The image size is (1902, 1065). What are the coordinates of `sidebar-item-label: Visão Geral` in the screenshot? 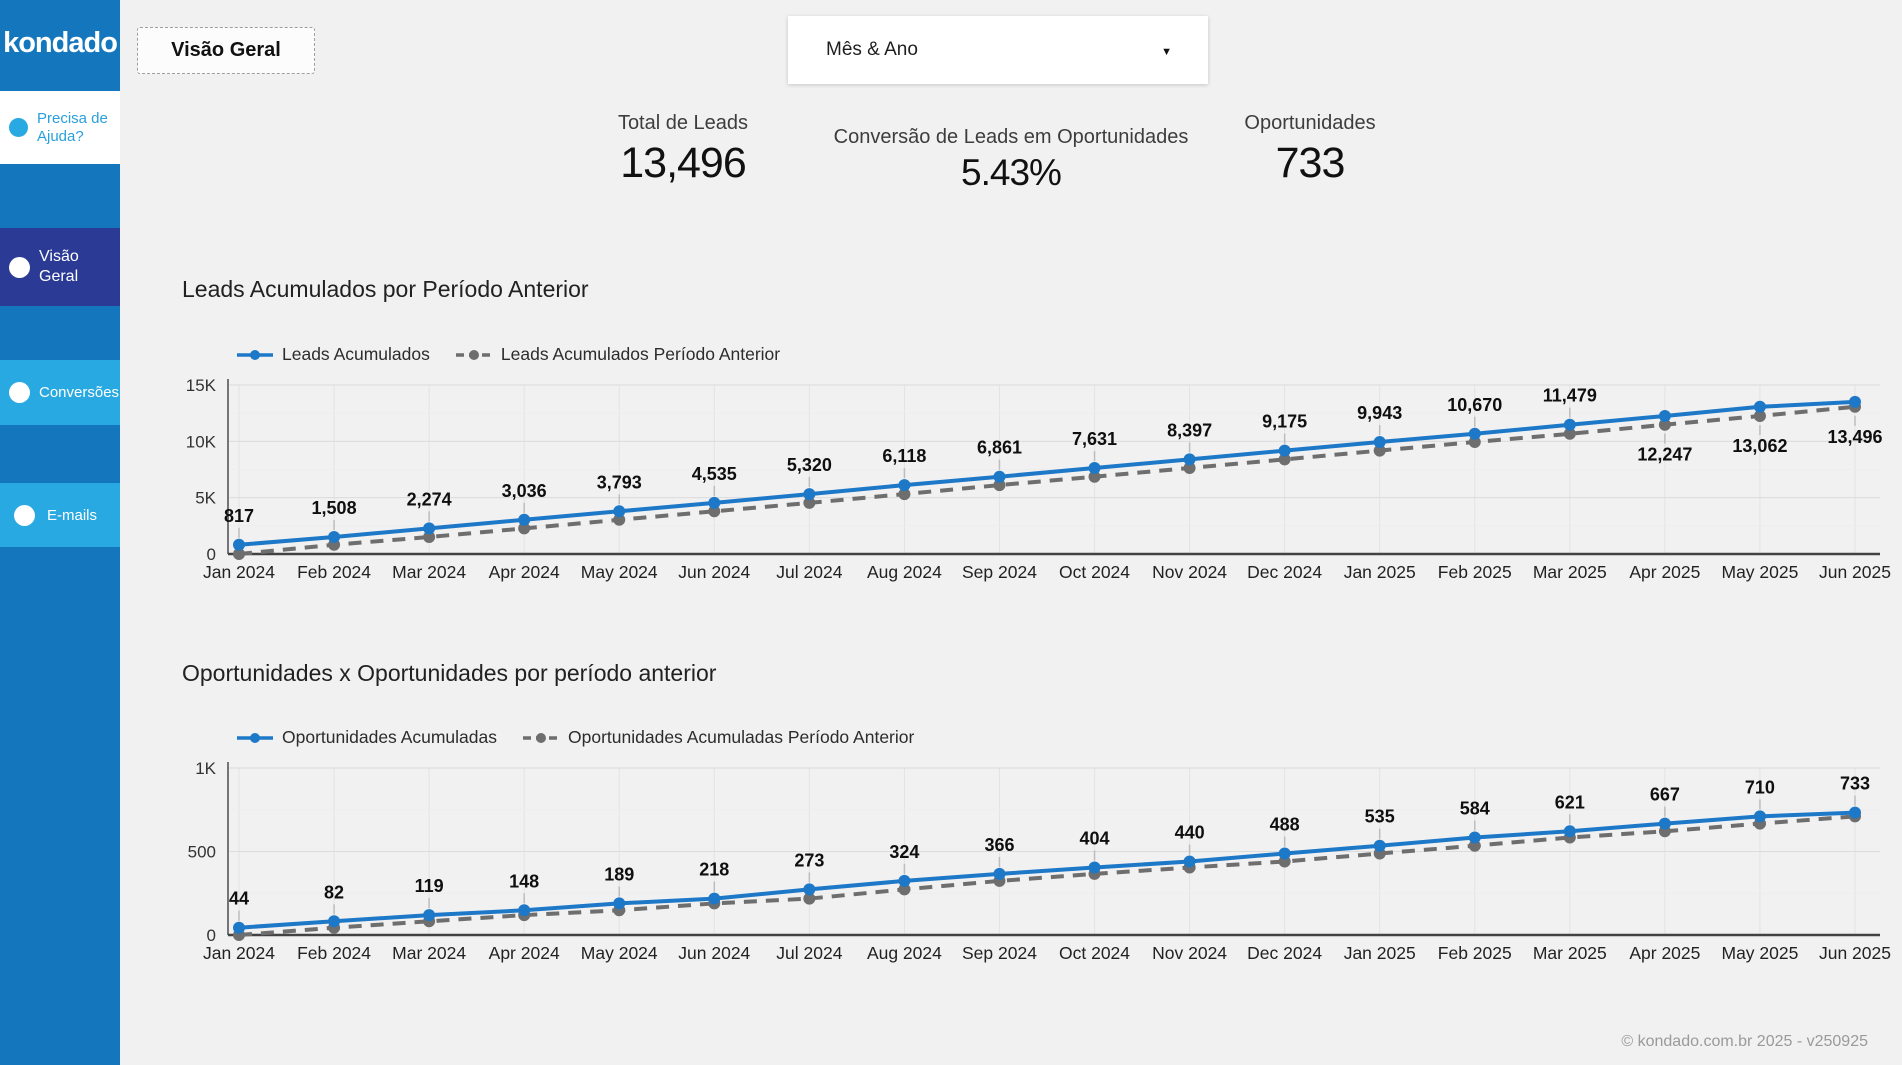 It's located at (59, 266).